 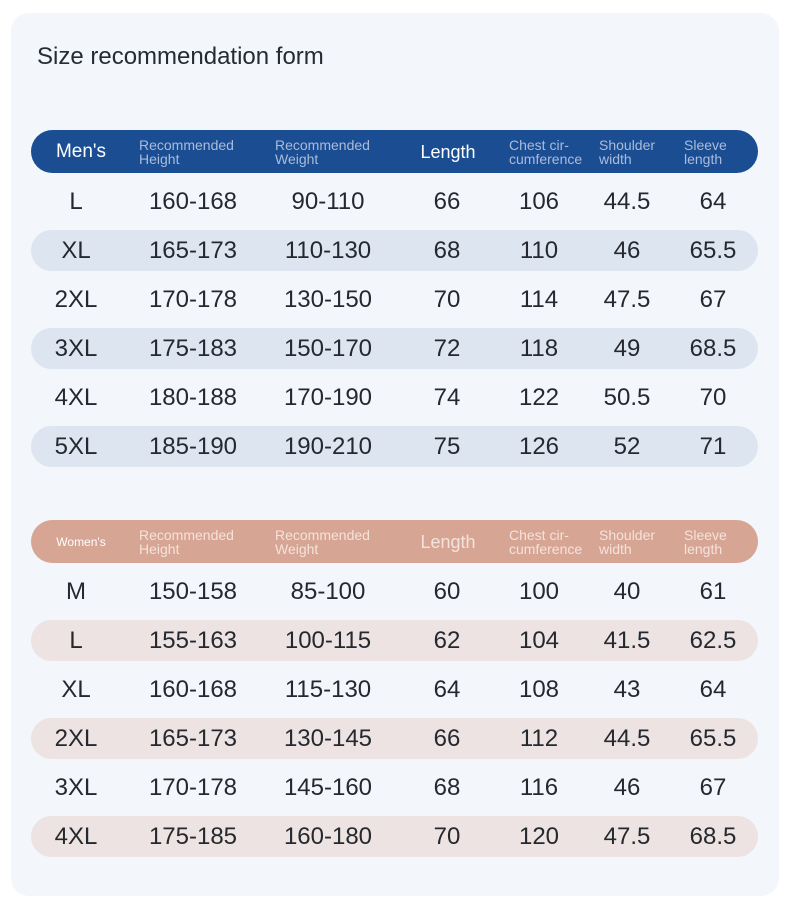 I want to click on cell-weight: 130-150, so click(x=328, y=299).